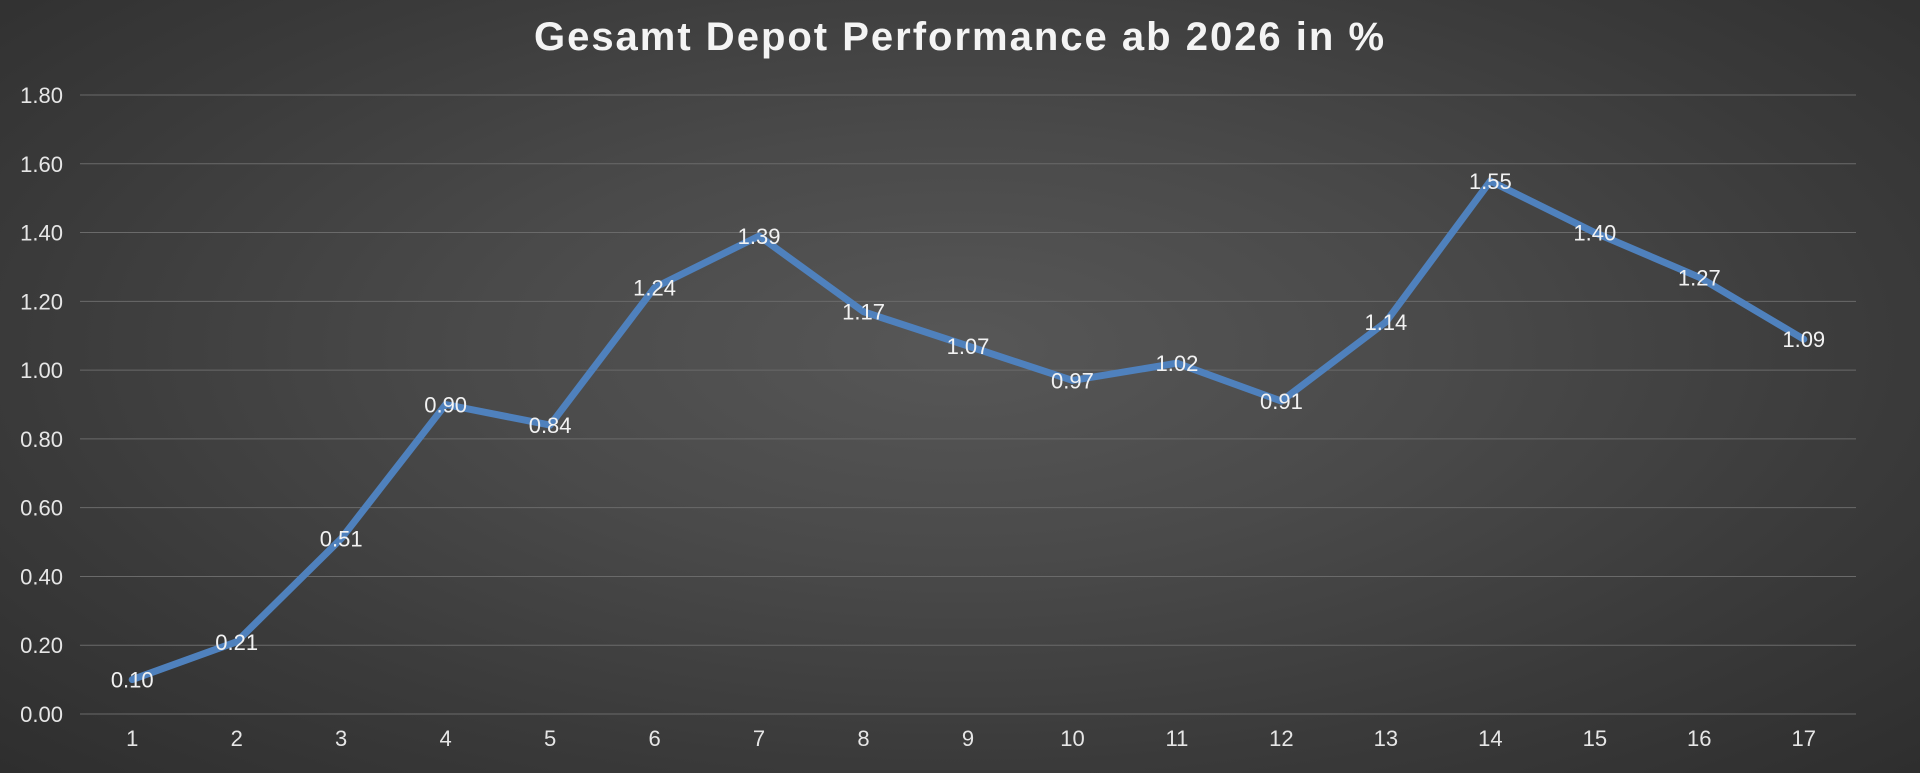  I want to click on x-tick-label: 7, so click(759, 738).